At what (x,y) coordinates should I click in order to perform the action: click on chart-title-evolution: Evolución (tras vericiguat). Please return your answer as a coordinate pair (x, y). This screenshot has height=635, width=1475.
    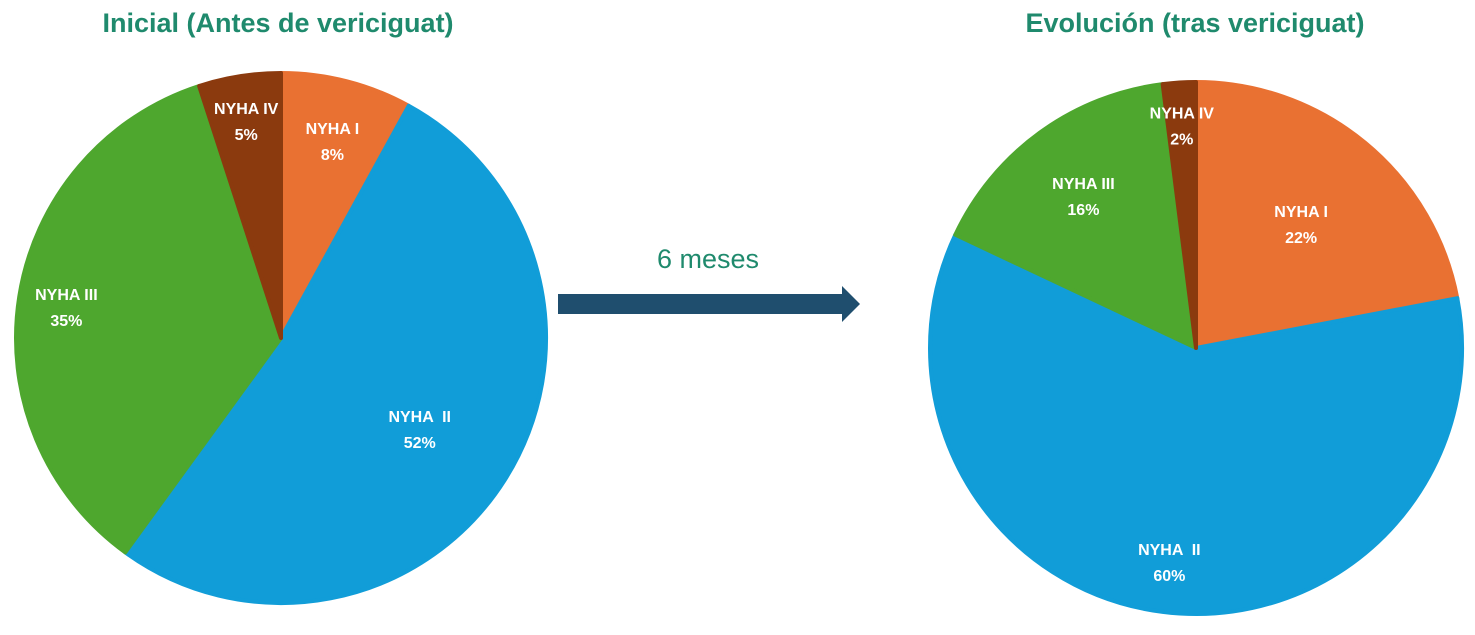
    Looking at the image, I should click on (1195, 23).